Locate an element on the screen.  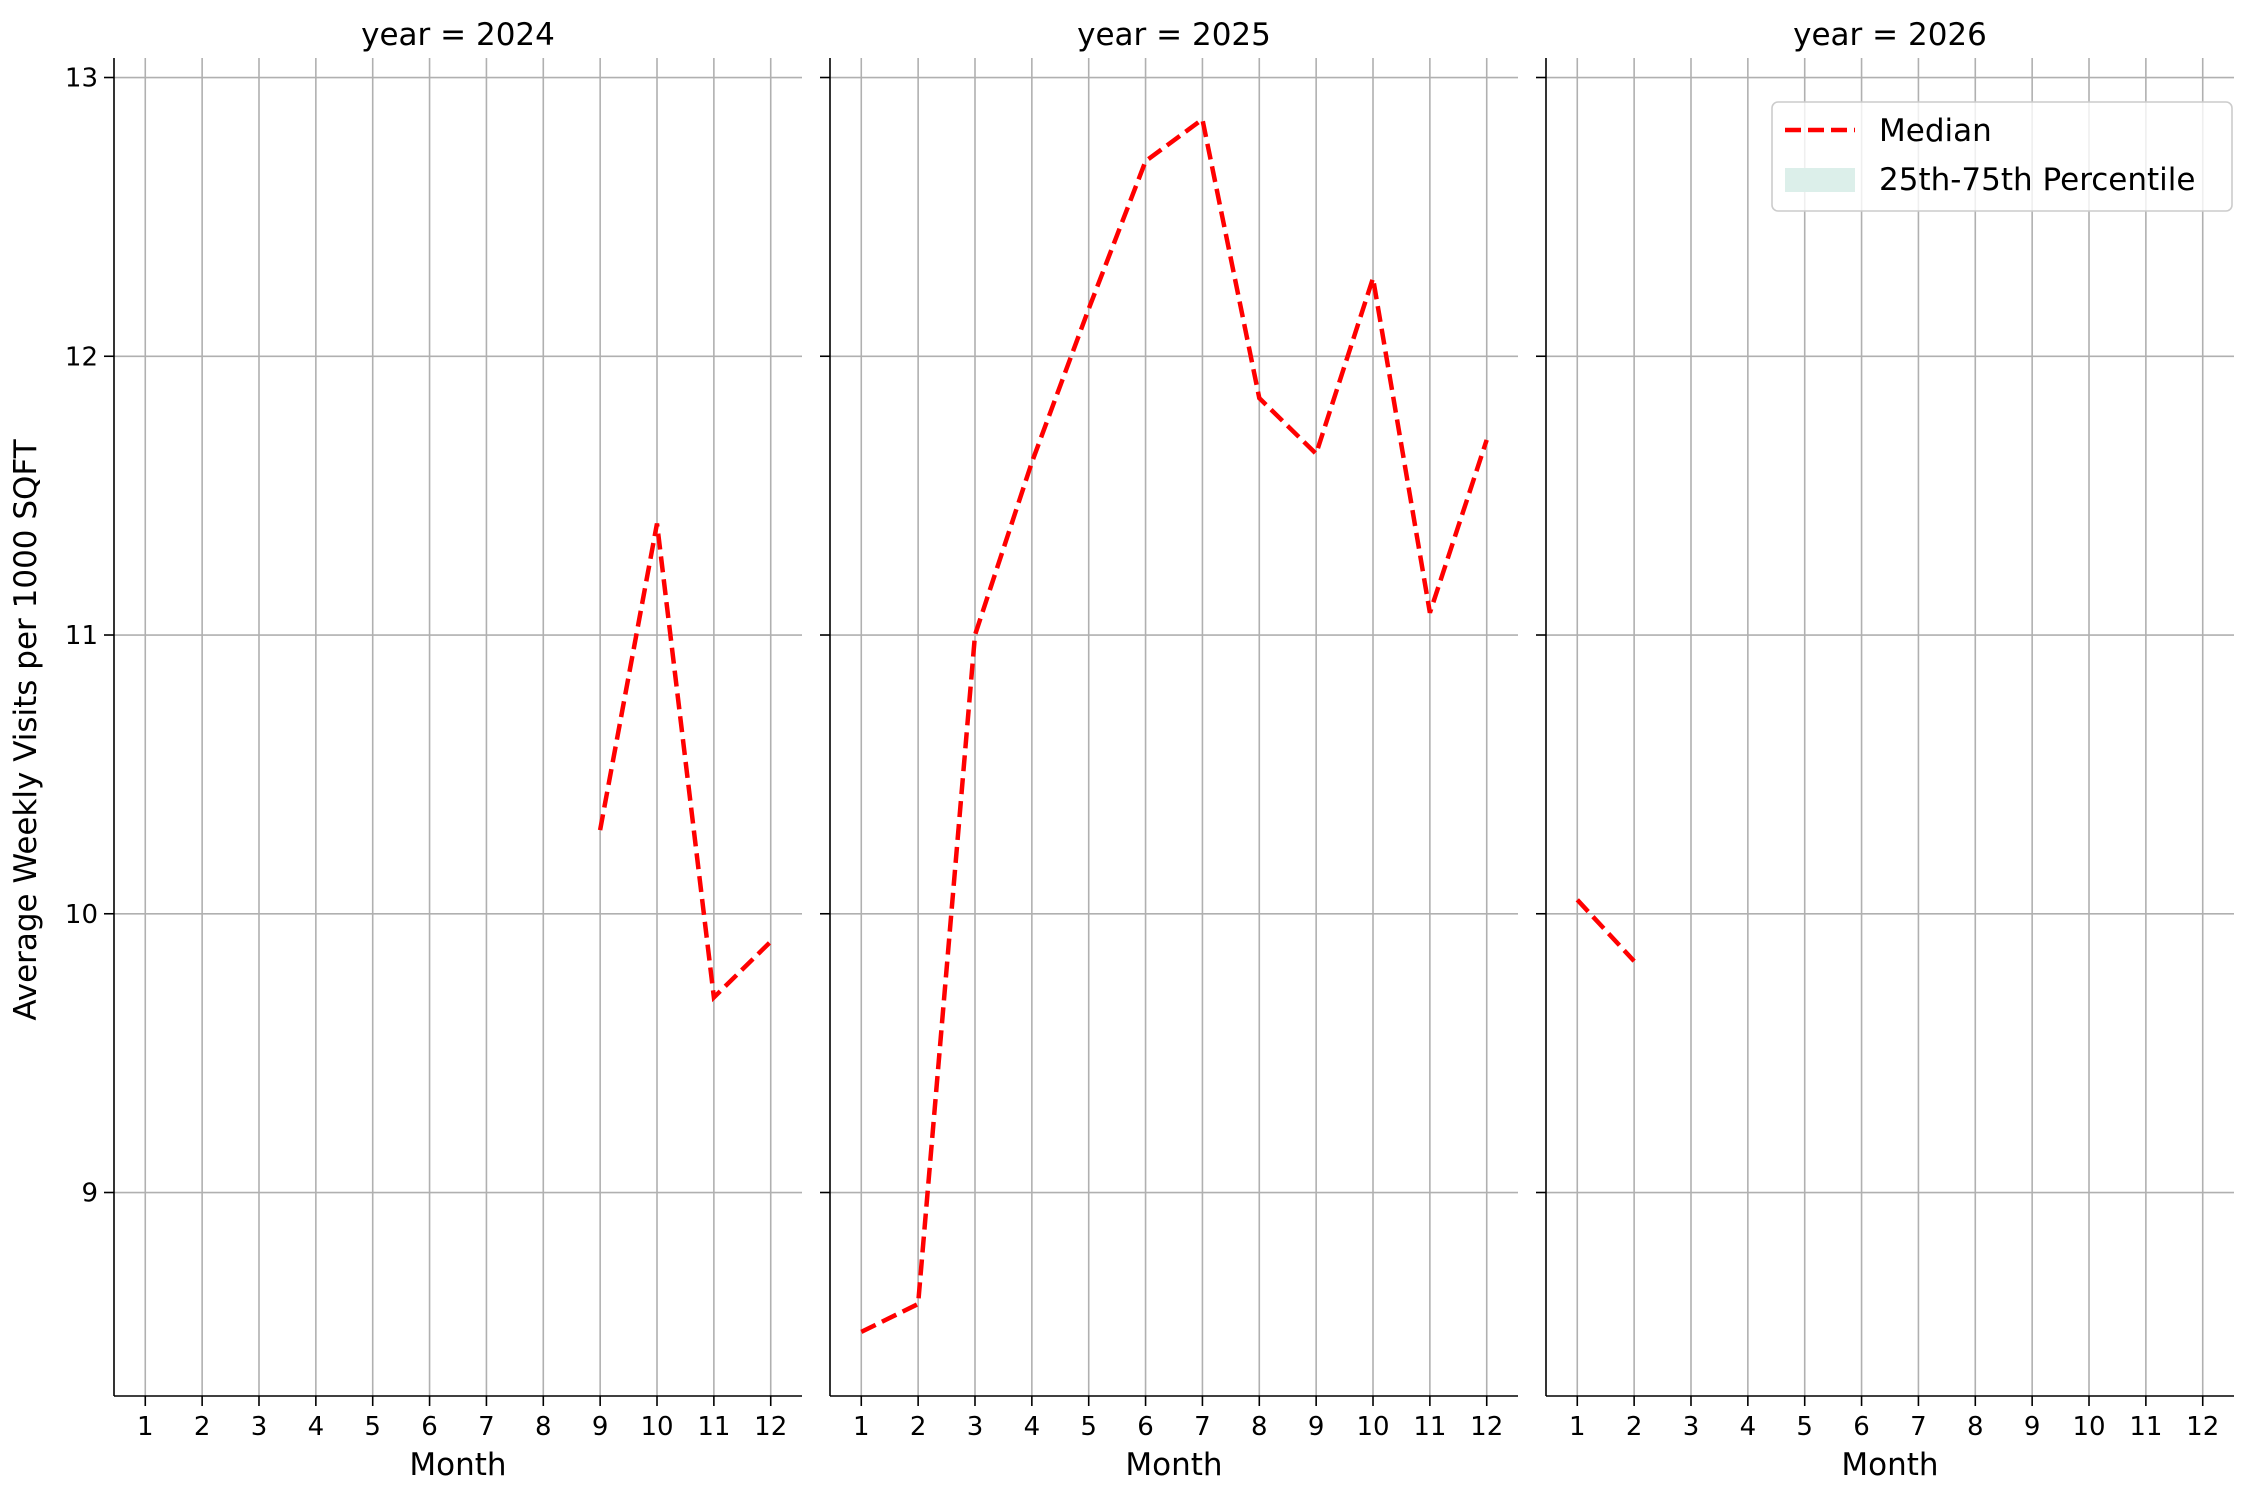
panel-title: year = 2024 is located at coordinates (458, 35).